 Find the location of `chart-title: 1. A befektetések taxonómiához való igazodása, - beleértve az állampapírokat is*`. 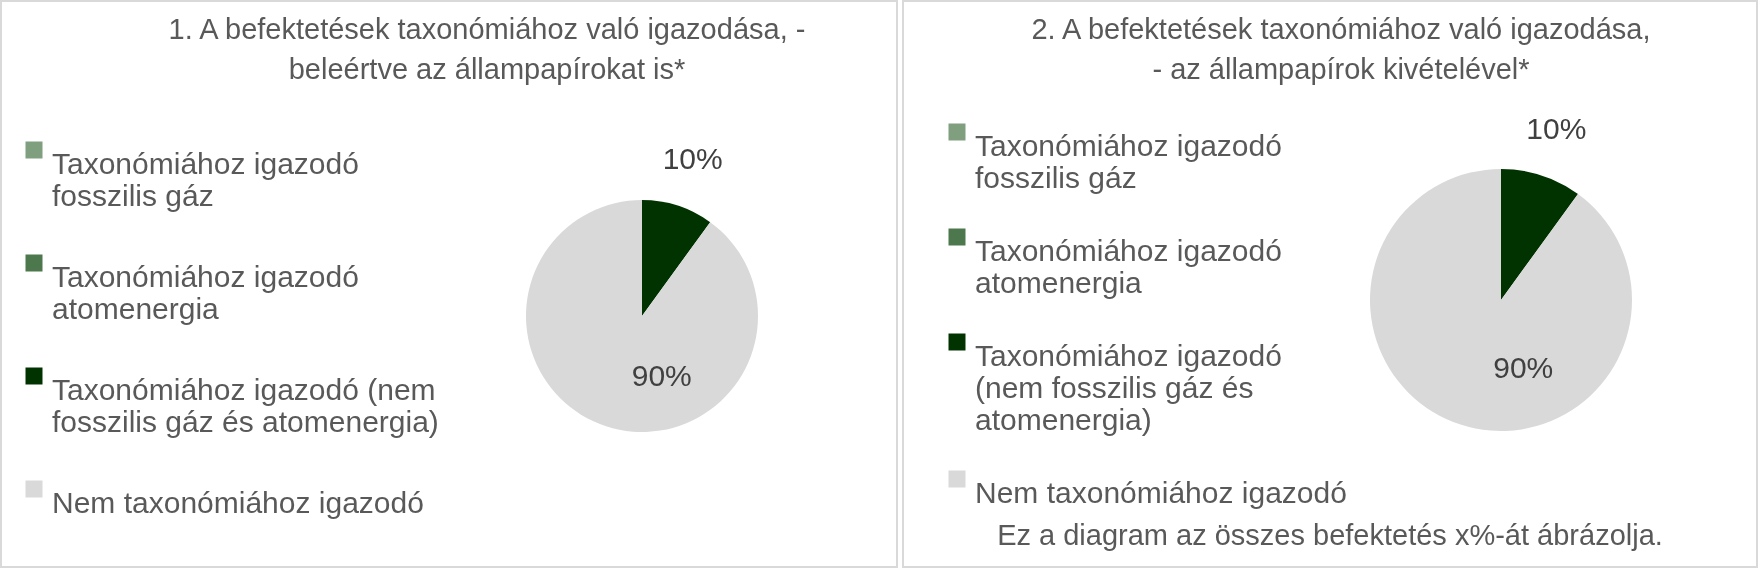

chart-title: 1. A befektetések taxonómiához való igazodása, - beleértve az állampapírokat is* is located at coordinates (487, 49).